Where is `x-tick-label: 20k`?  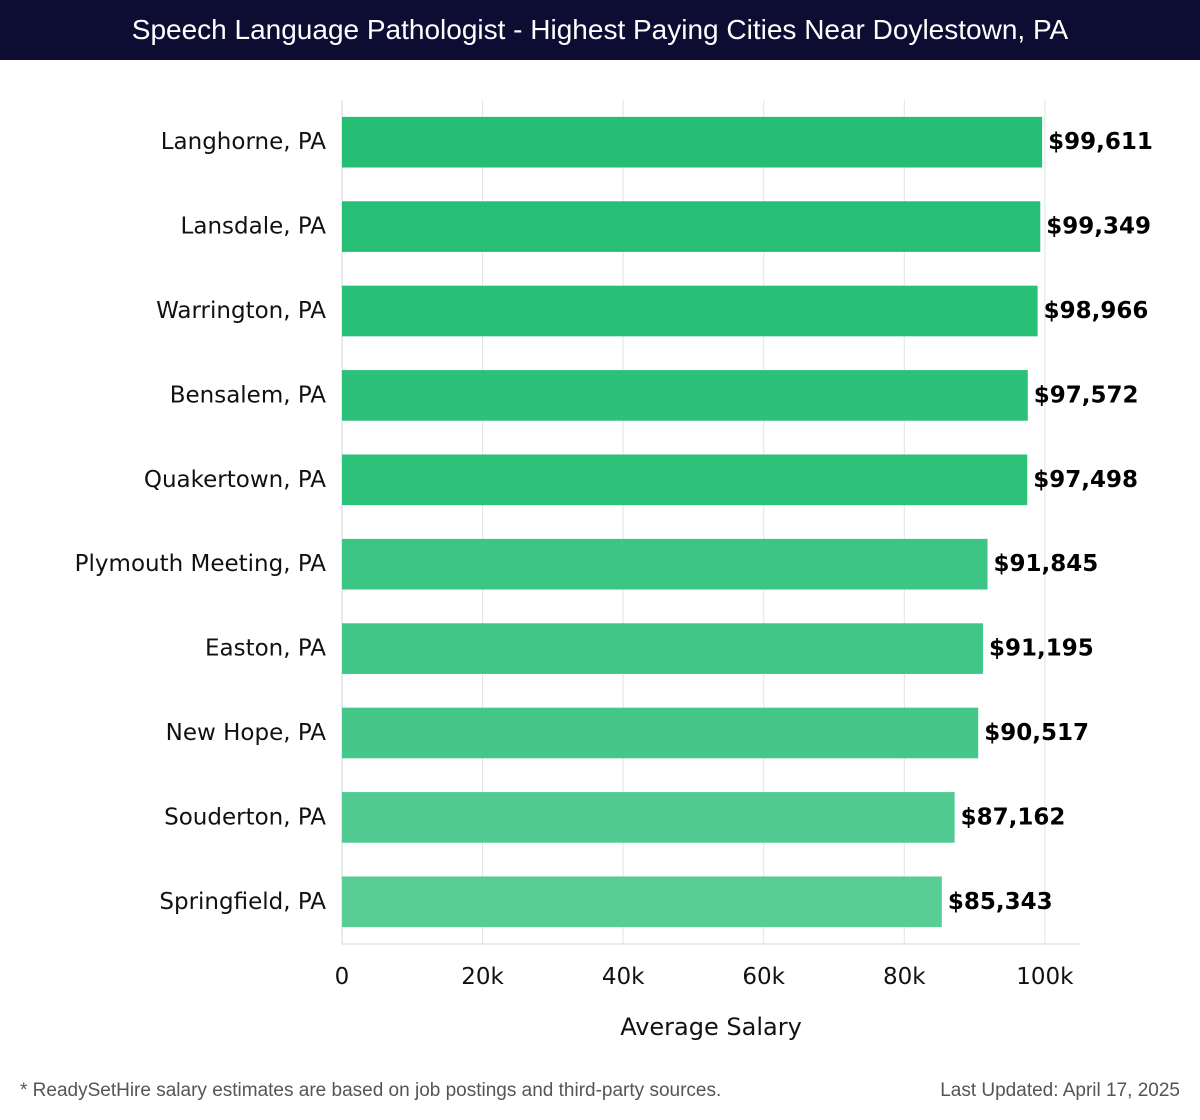 x-tick-label: 20k is located at coordinates (482, 977).